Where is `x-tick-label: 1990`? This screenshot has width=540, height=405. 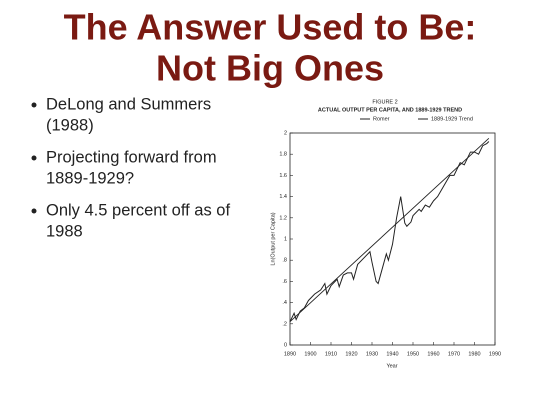
x-tick-label: 1990 is located at coordinates (495, 354).